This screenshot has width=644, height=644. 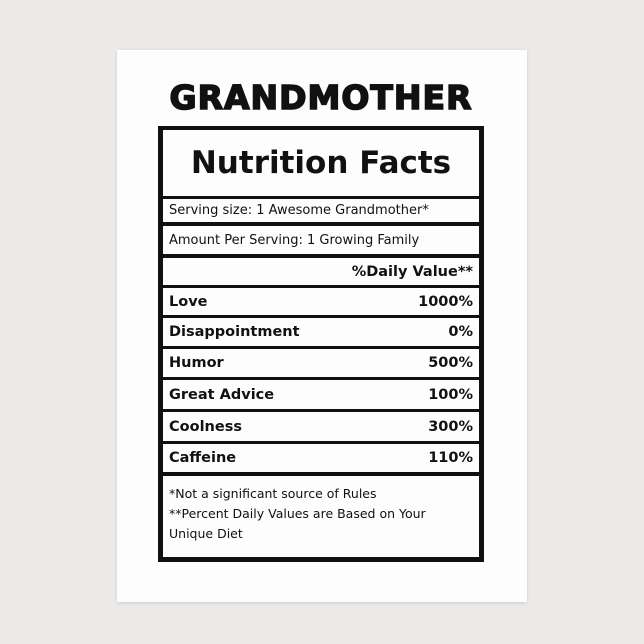 What do you see at coordinates (205, 426) in the screenshot?
I see `nutrient-name: Coolness` at bounding box center [205, 426].